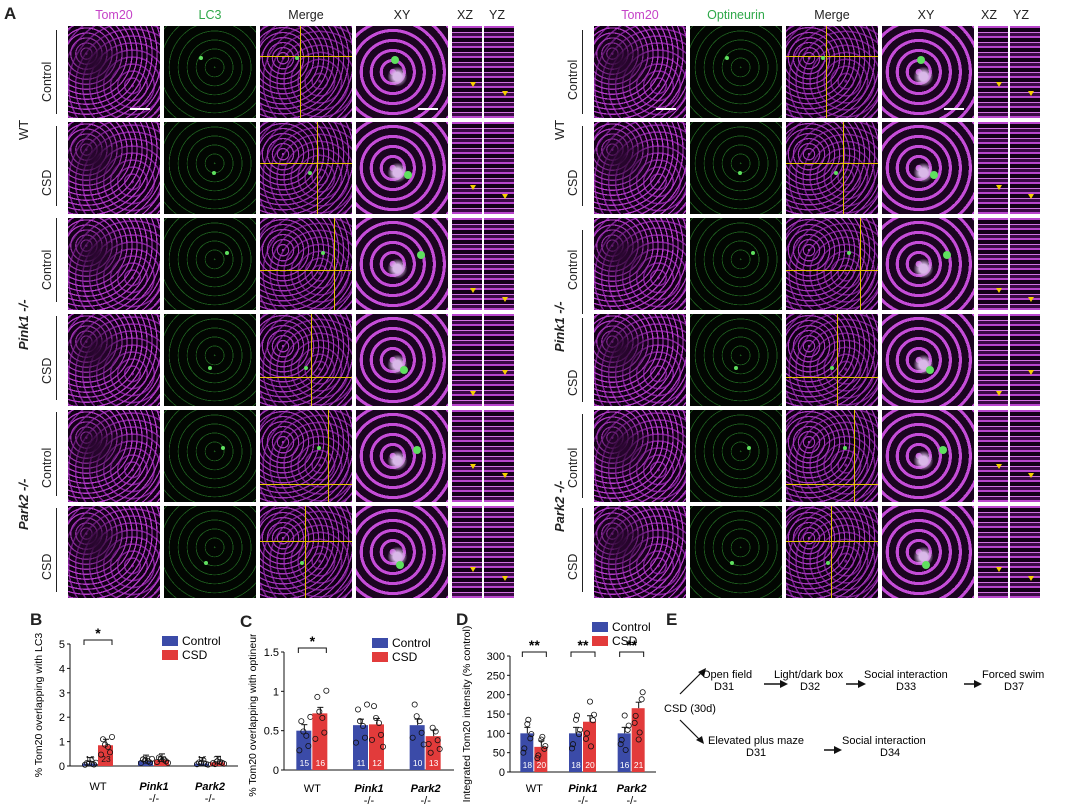 This screenshot has height=808, width=1080. I want to click on row-label-pink1-control-right: Control, so click(573, 269).